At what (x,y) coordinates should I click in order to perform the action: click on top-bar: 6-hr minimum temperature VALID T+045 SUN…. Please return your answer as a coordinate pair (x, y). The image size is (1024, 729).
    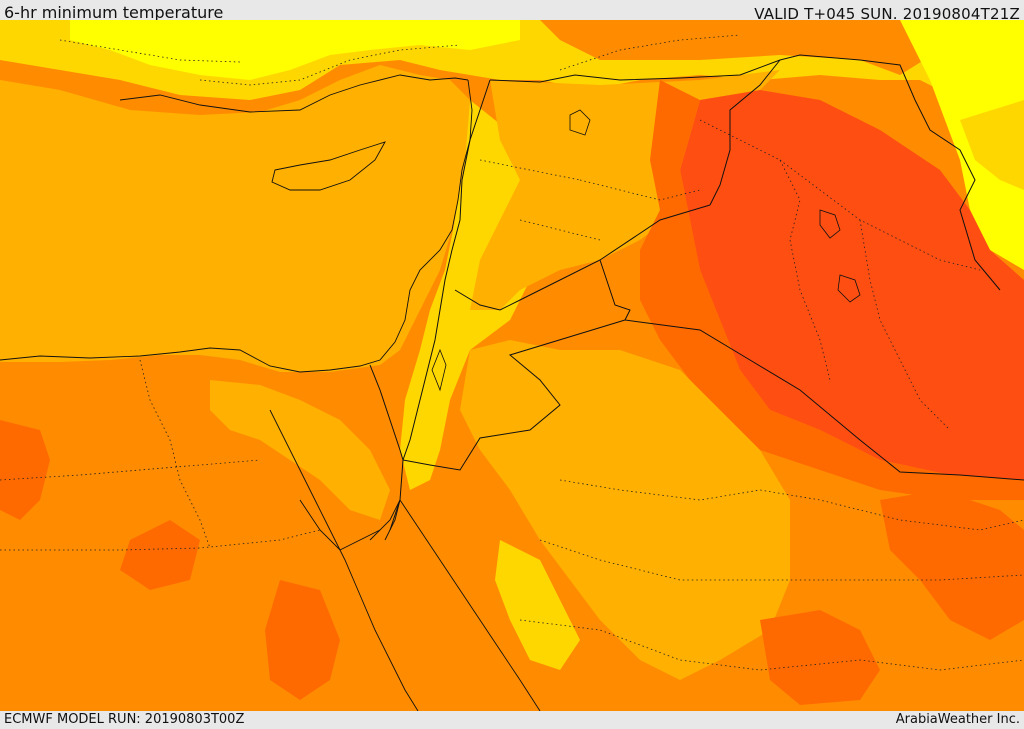
    Looking at the image, I should click on (512, 11).